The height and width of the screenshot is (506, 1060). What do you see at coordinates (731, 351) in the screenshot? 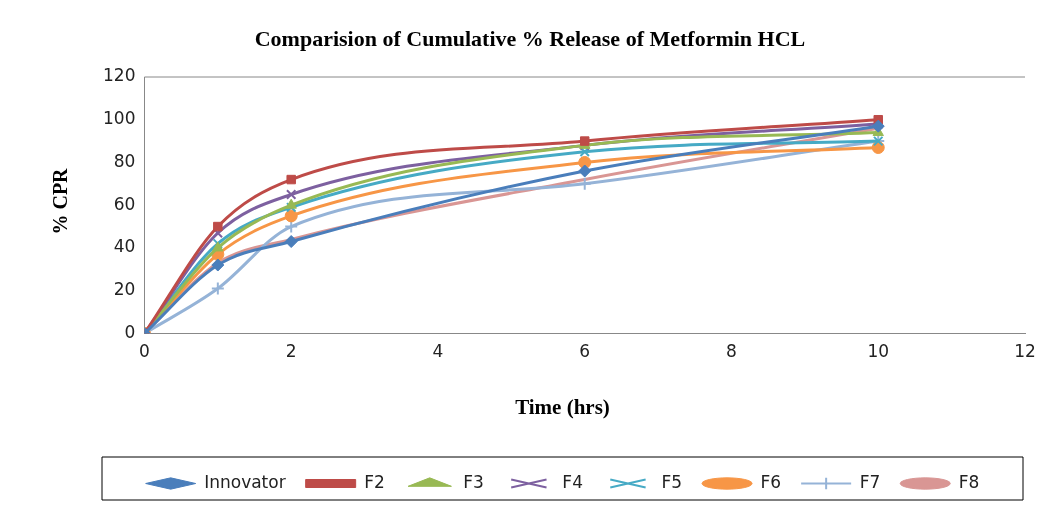
I see `x-tick-label: 8` at bounding box center [731, 351].